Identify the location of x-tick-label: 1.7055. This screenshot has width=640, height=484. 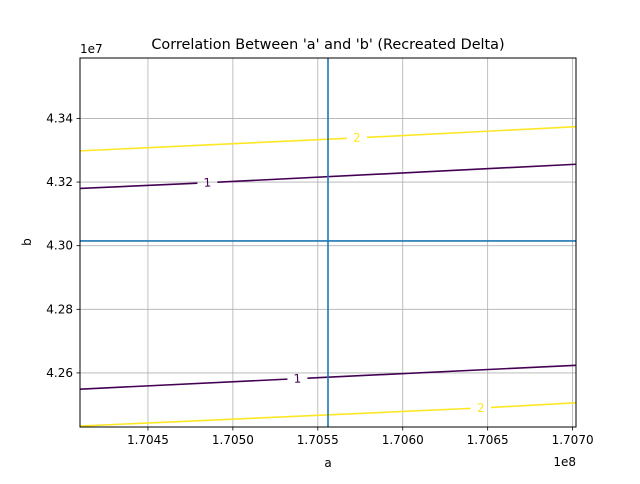
(318, 440).